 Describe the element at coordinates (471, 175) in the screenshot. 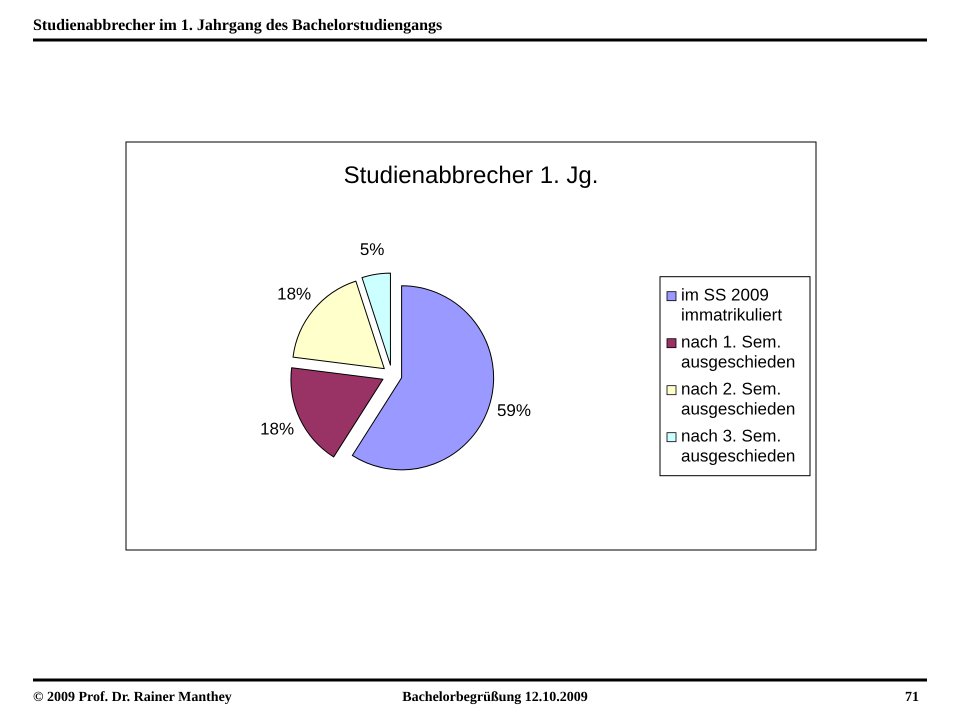

I see `chart-title: Studienabbrecher 1. Jg.` at that location.